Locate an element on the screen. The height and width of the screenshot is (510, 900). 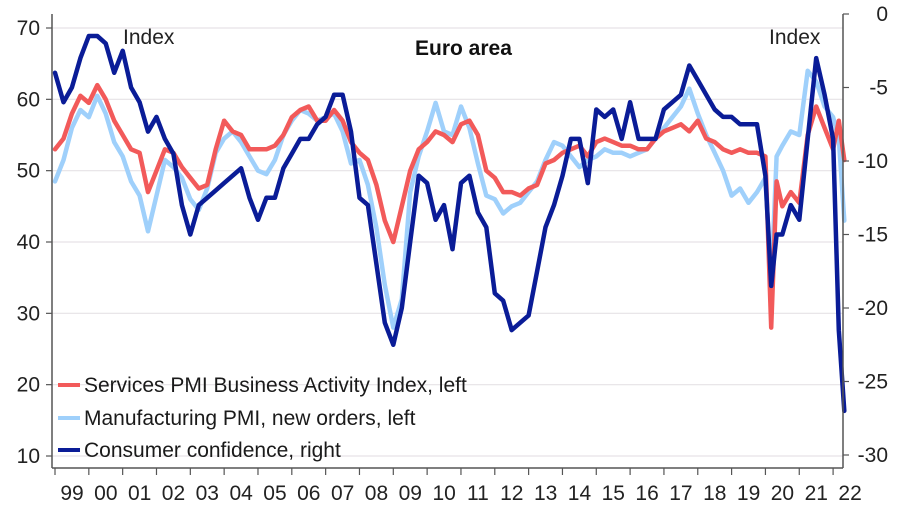
right-axis-ticks: 0 -5 -10 -15 -20 -25 -30 is located at coordinates (865, 235).